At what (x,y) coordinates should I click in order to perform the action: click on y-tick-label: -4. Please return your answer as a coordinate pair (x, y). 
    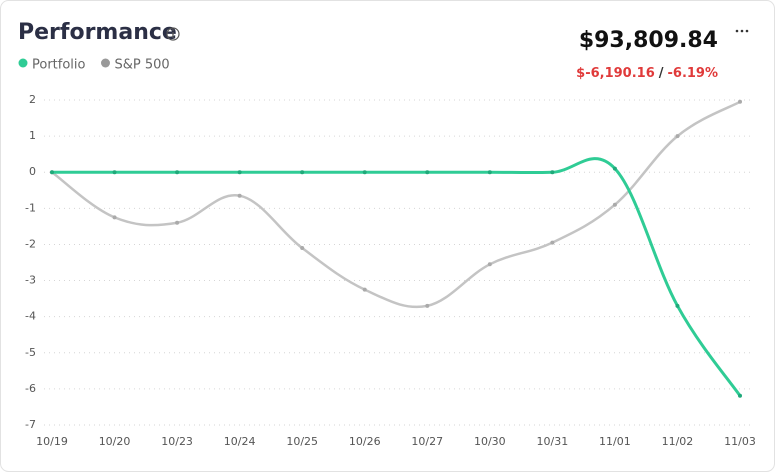
    Looking at the image, I should click on (30, 316).